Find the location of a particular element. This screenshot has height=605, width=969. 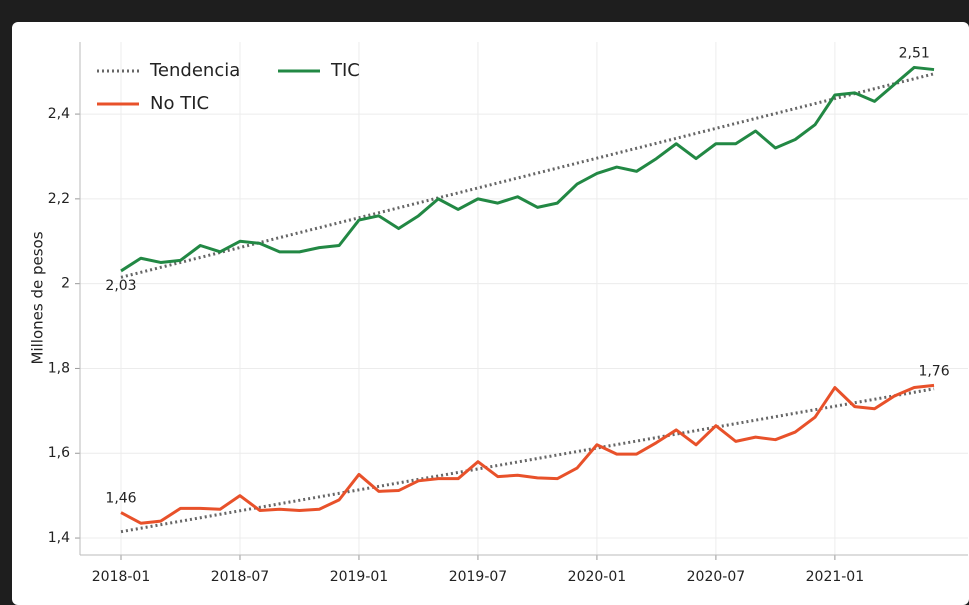

data-label: 2,03 is located at coordinates (120, 286).